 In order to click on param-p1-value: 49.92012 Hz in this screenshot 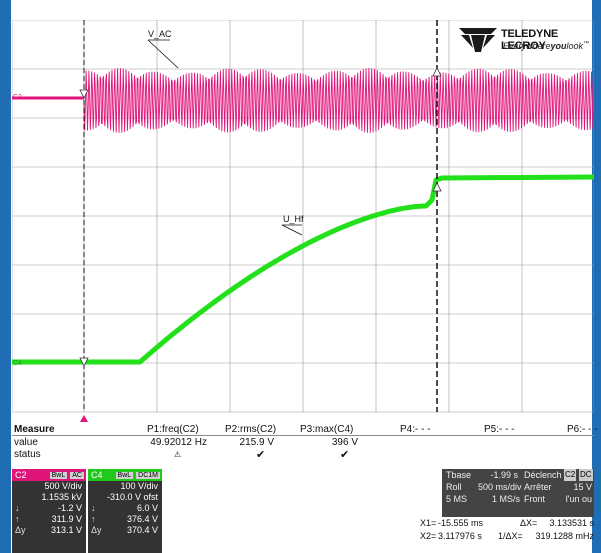, I will do `click(178, 442)`.